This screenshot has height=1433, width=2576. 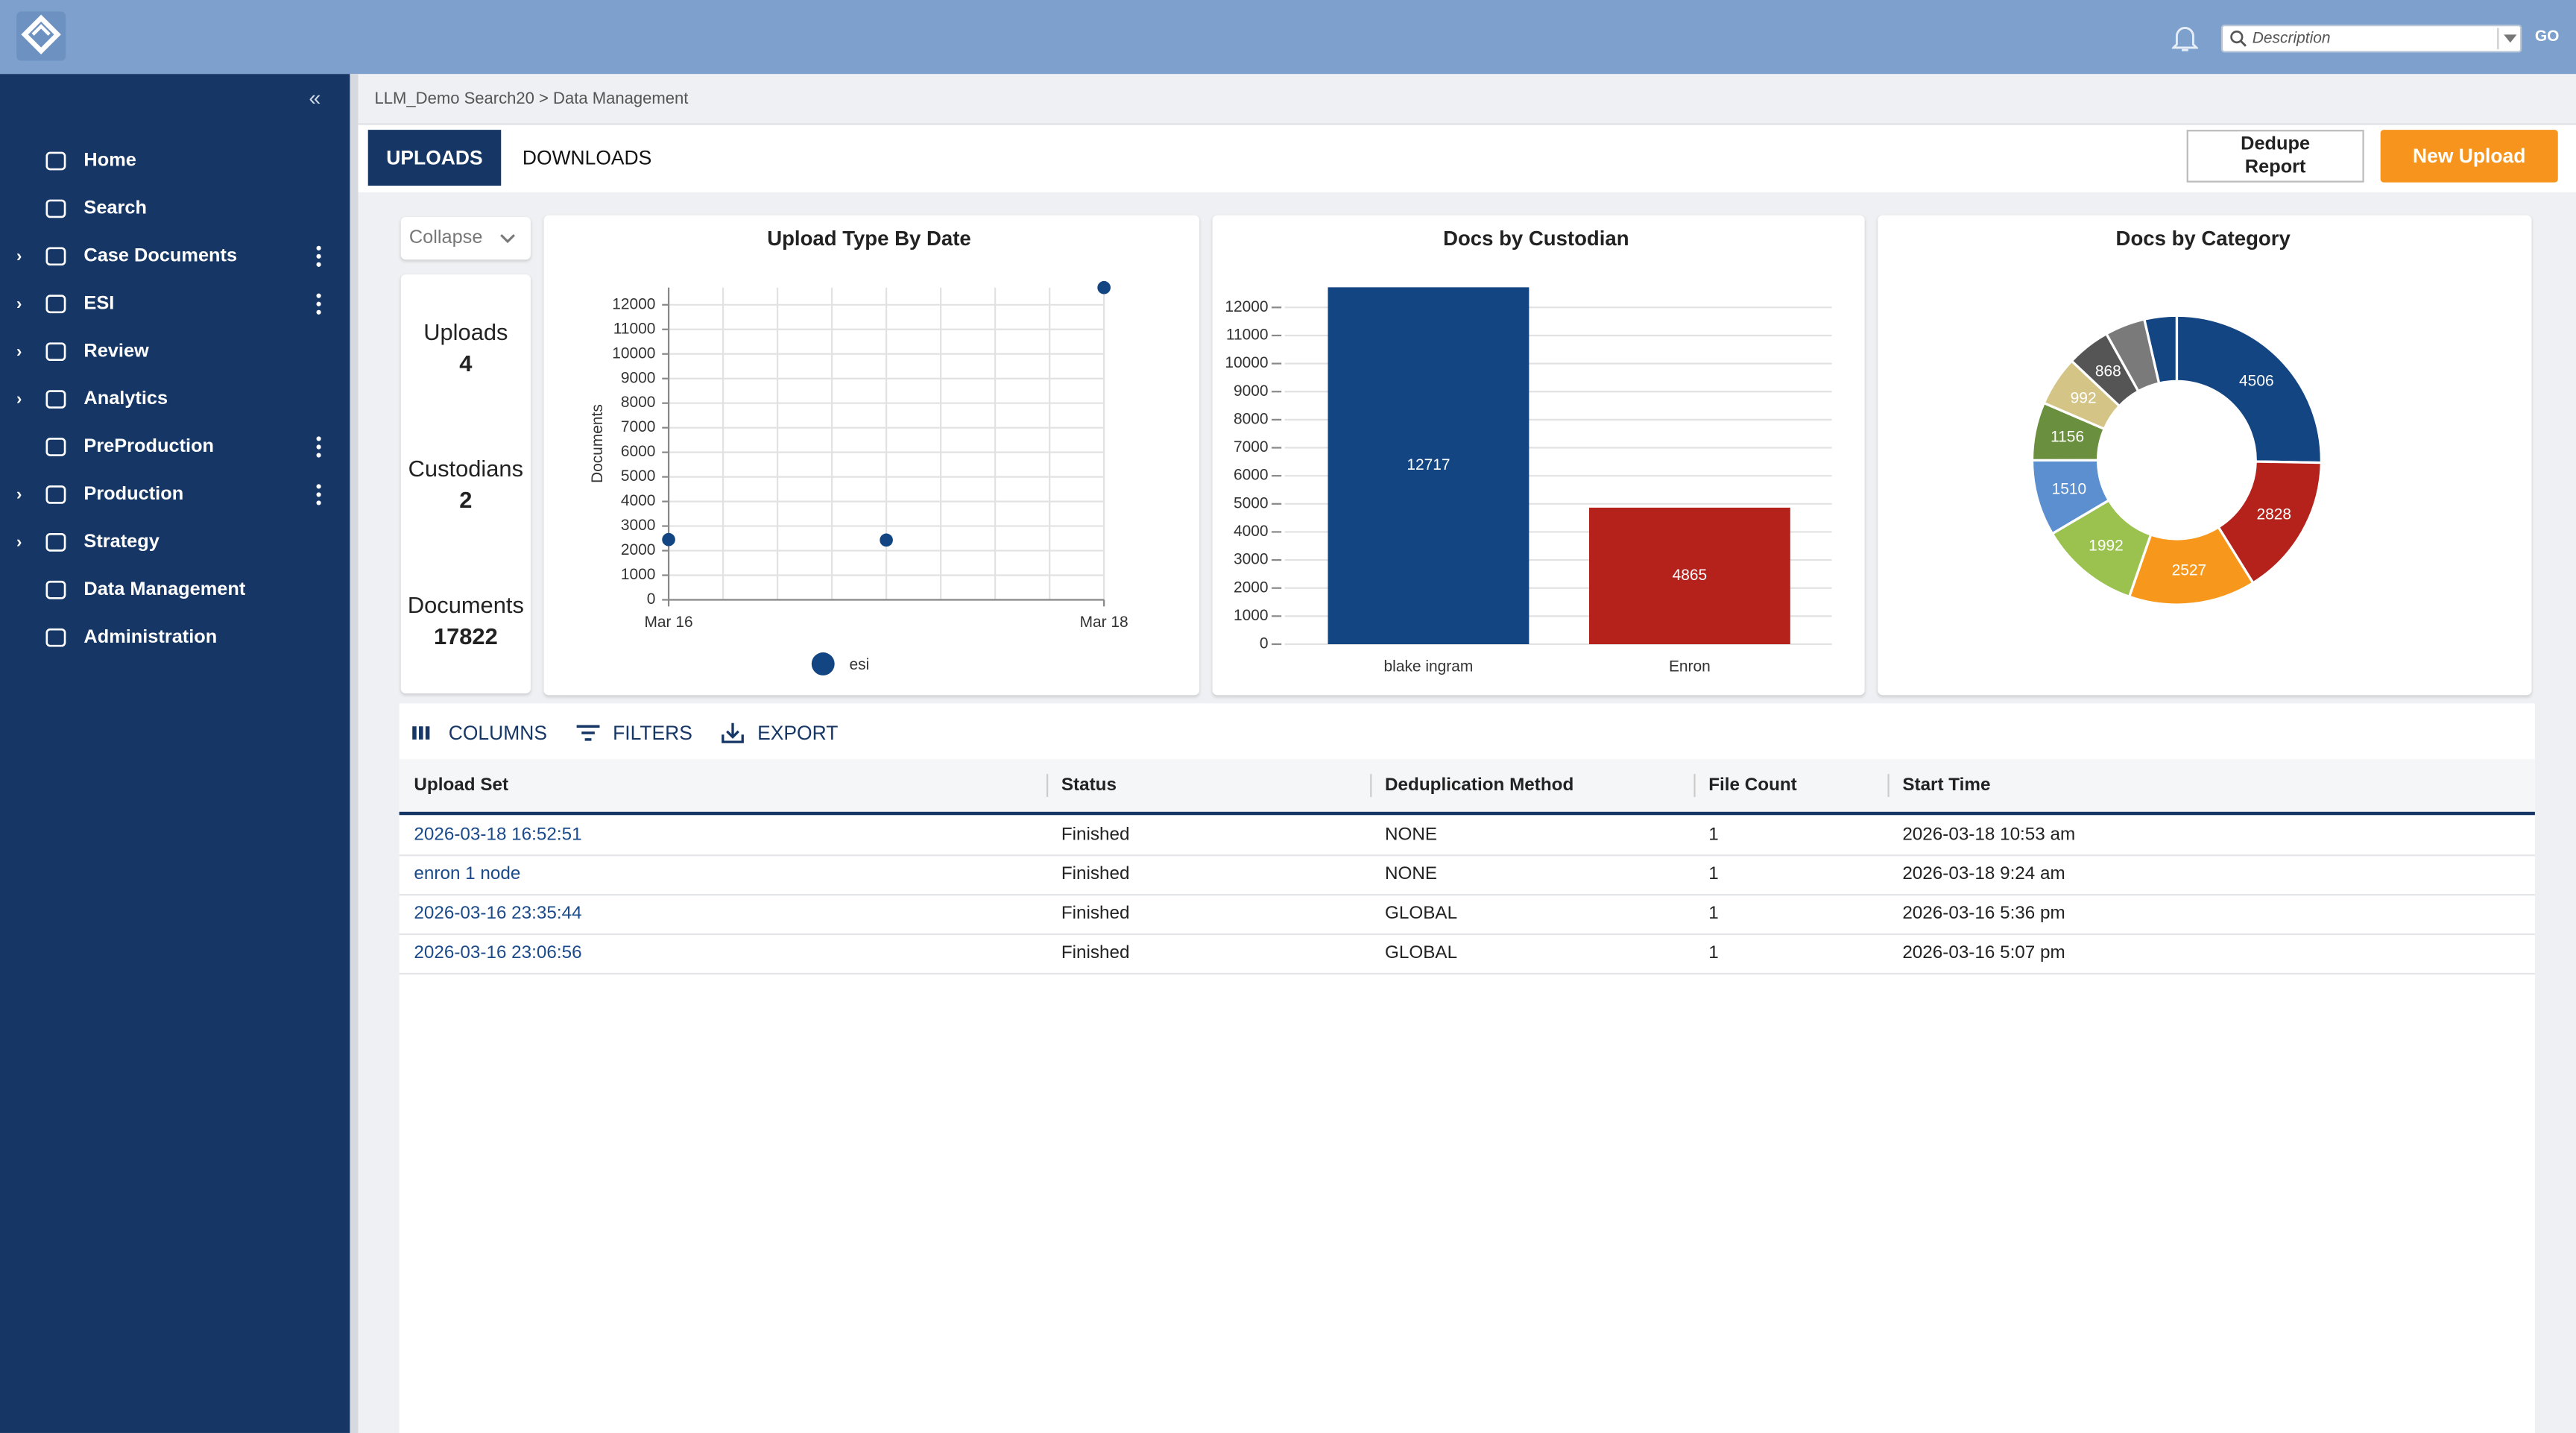 What do you see at coordinates (2238, 38) in the screenshot?
I see `search-icon` at bounding box center [2238, 38].